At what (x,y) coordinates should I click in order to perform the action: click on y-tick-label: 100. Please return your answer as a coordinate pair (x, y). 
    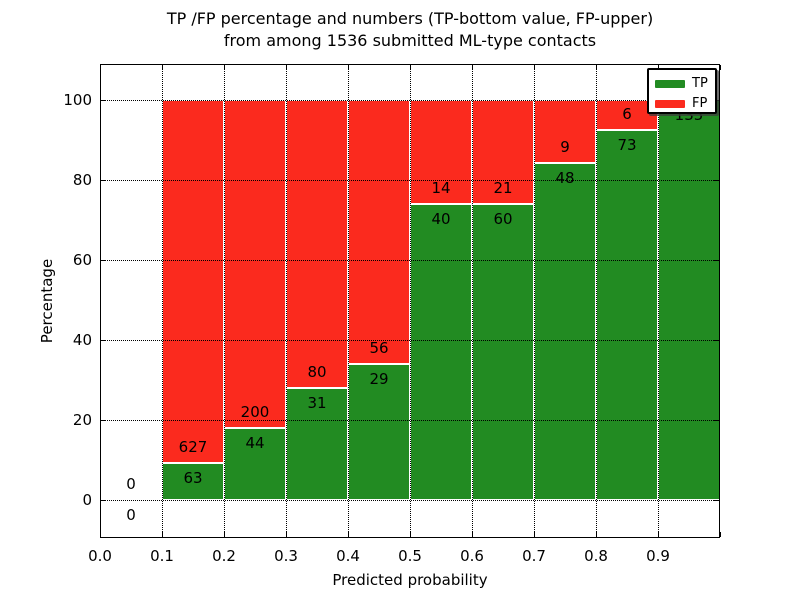
    Looking at the image, I should click on (77, 100).